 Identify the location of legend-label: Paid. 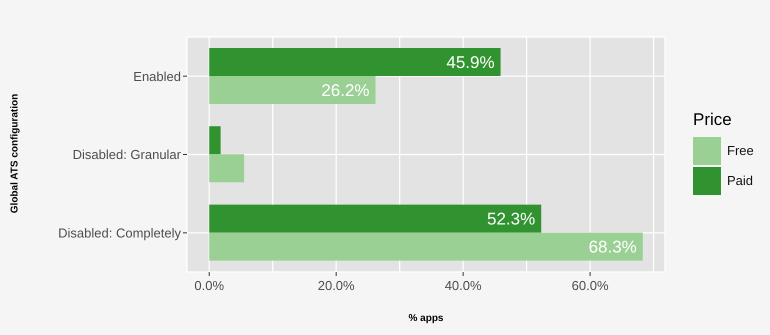
(740, 180).